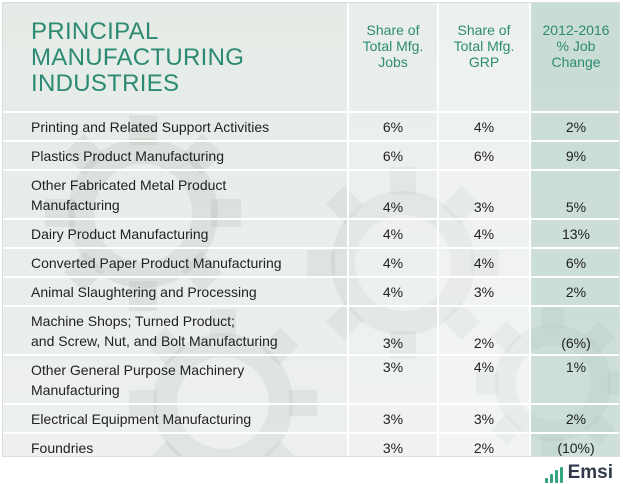  What do you see at coordinates (574, 233) in the screenshot?
I see `job-change-cell: 13%` at bounding box center [574, 233].